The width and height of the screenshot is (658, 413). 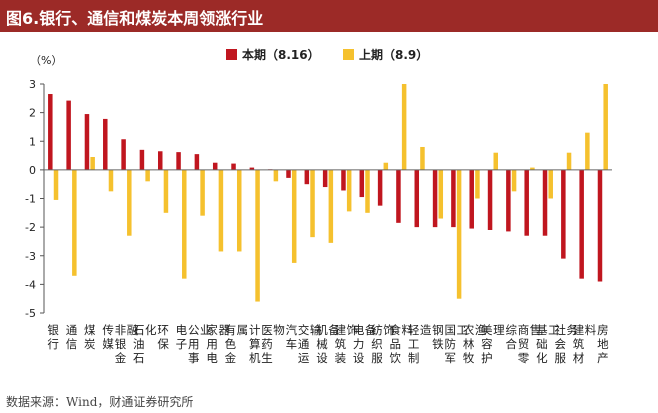 What do you see at coordinates (46, 60) in the screenshot?
I see `unit-label: （%）` at bounding box center [46, 60].